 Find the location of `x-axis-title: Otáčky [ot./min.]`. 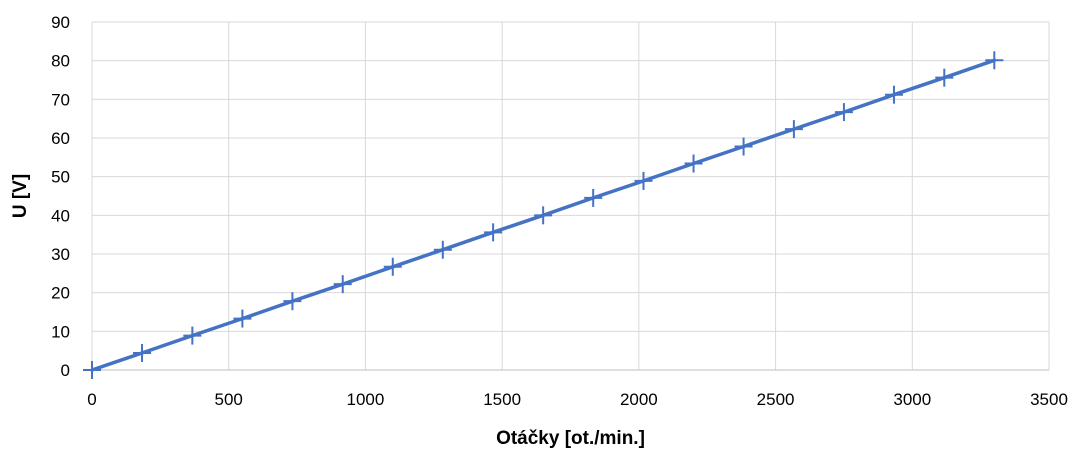

x-axis-title: Otáčky [ot./min.] is located at coordinates (570, 438).